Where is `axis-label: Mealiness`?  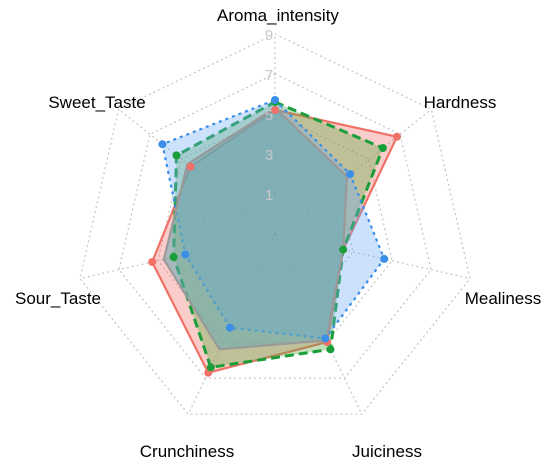 axis-label: Mealiness is located at coordinates (503, 298).